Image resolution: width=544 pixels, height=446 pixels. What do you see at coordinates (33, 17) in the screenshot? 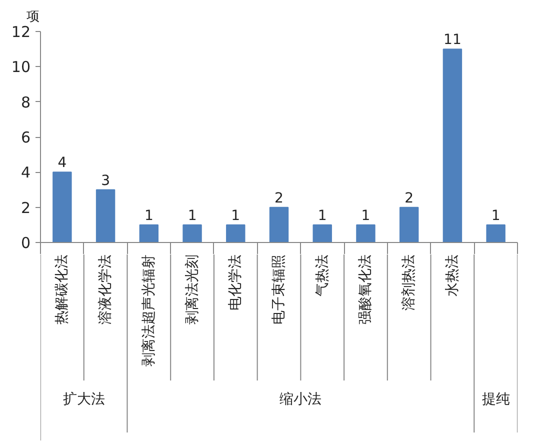
I see `y-axis-title: 项` at bounding box center [33, 17].